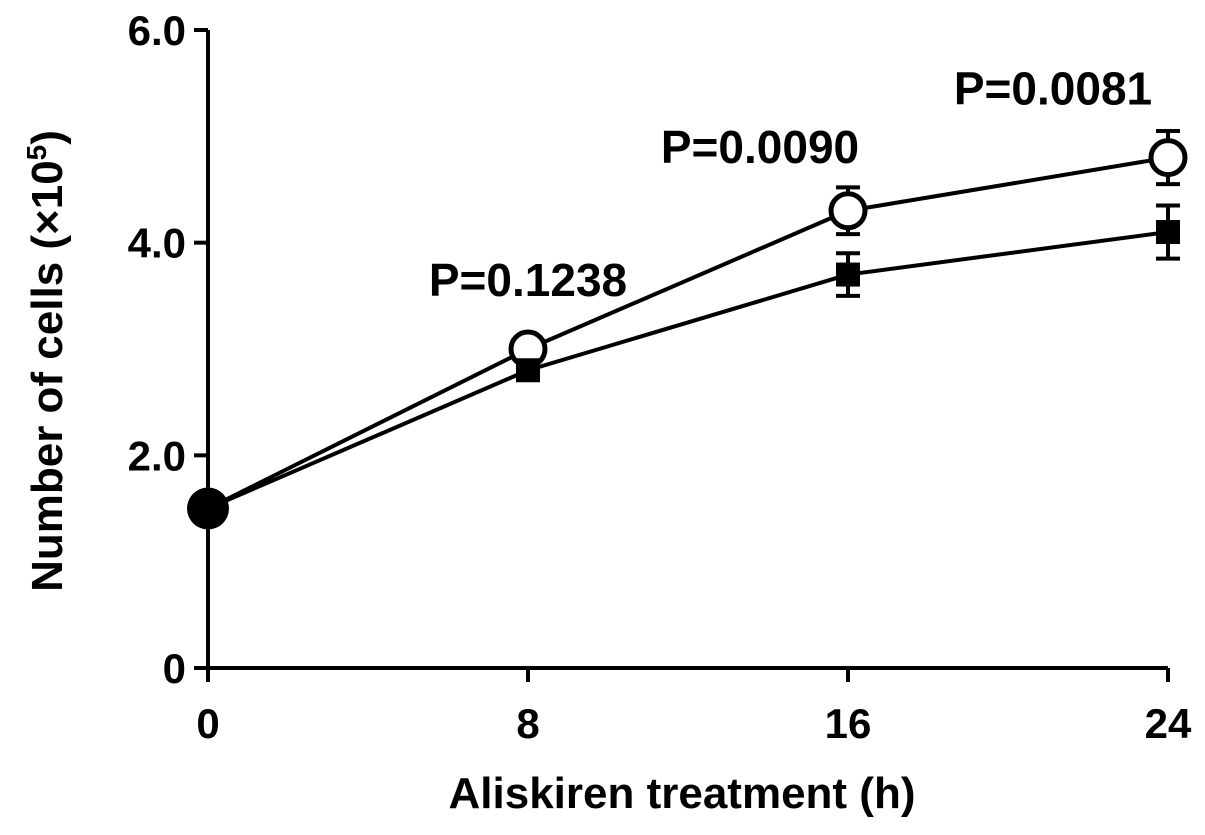 This screenshot has height=835, width=1205. What do you see at coordinates (682, 793) in the screenshot?
I see `x-axis-title: Aliskiren treatment (h)` at bounding box center [682, 793].